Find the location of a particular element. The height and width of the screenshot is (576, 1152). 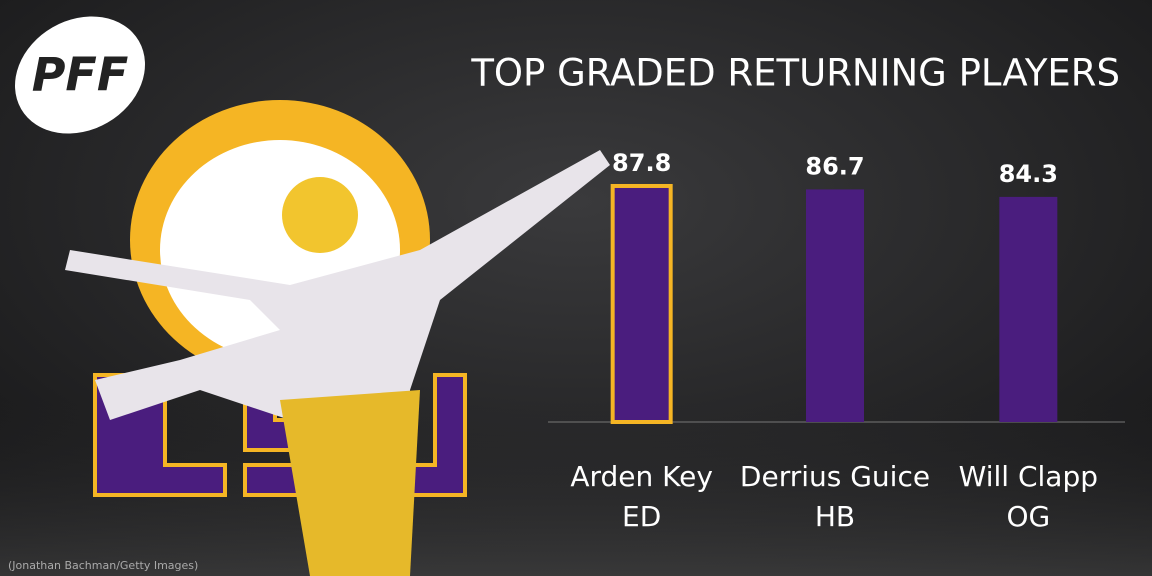

x-tick-label: Will Clapp is located at coordinates (1028, 476).